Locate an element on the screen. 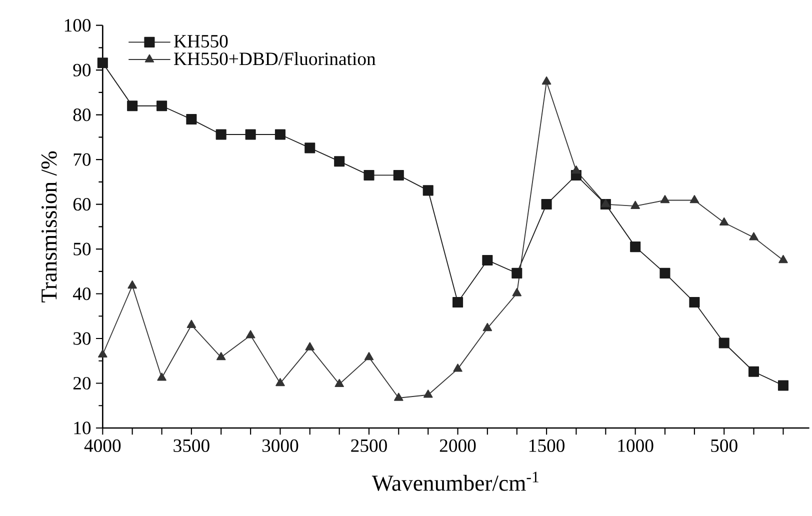  y-tick-label: 90 is located at coordinates (82, 70).